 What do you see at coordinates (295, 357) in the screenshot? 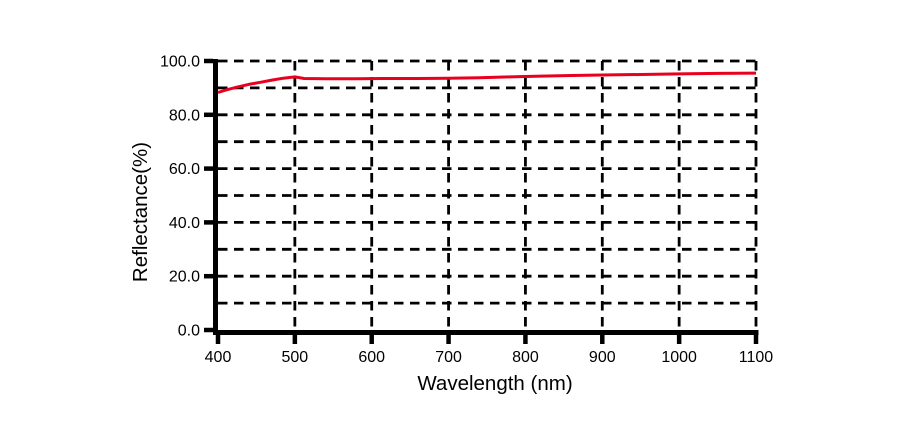
I see `x-tick-label: 500` at bounding box center [295, 357].